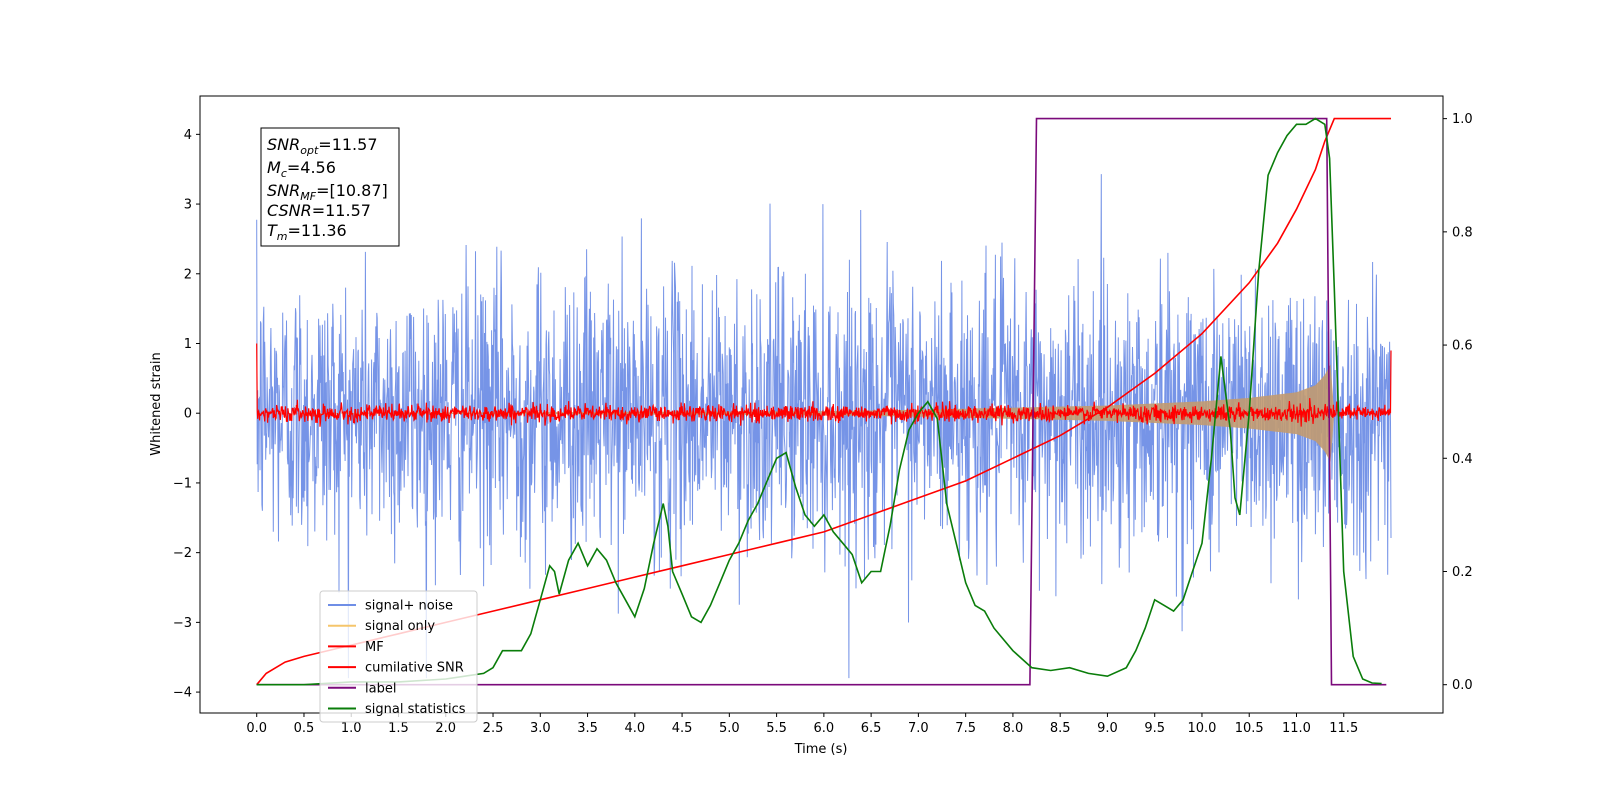  What do you see at coordinates (729, 728) in the screenshot?
I see `x-tick-label: 5.0` at bounding box center [729, 728].